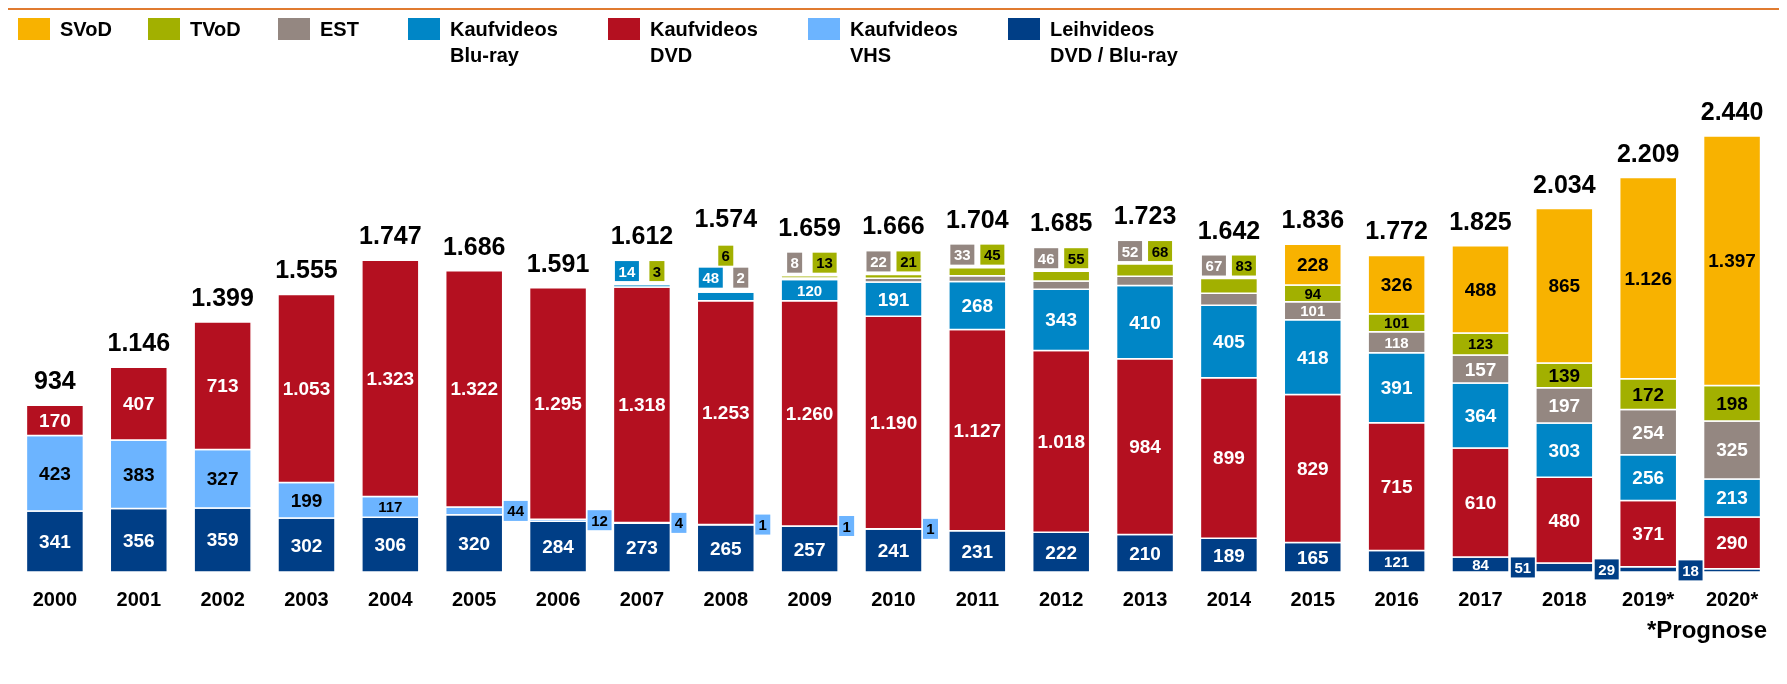  I want to click on total-label: 1.685, so click(1061, 222).